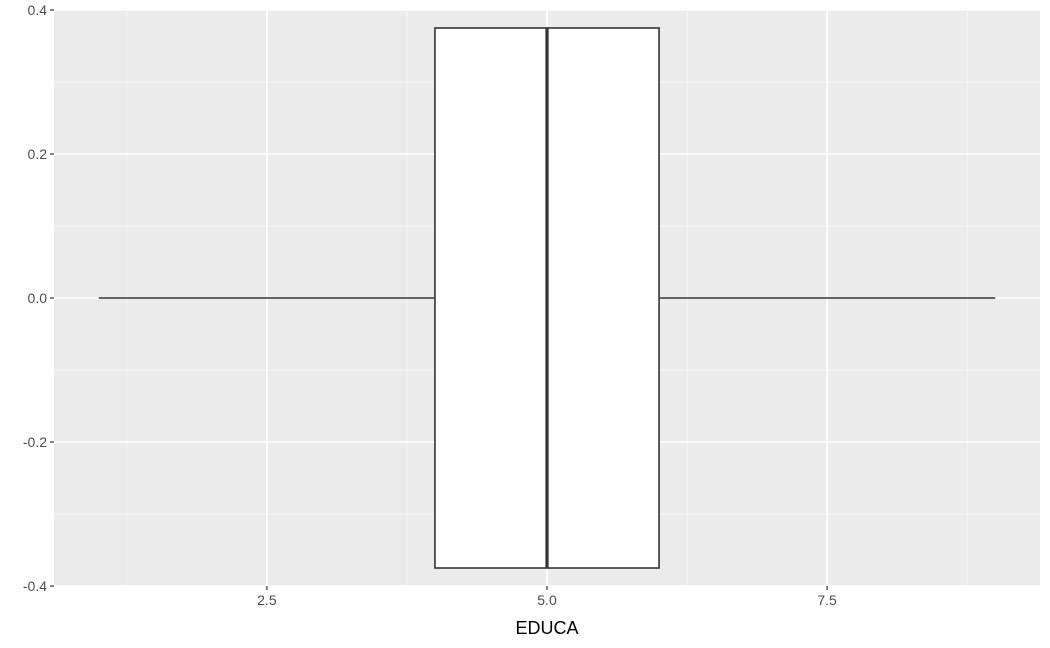  What do you see at coordinates (267, 600) in the screenshot?
I see `x-tick-label: 2.5` at bounding box center [267, 600].